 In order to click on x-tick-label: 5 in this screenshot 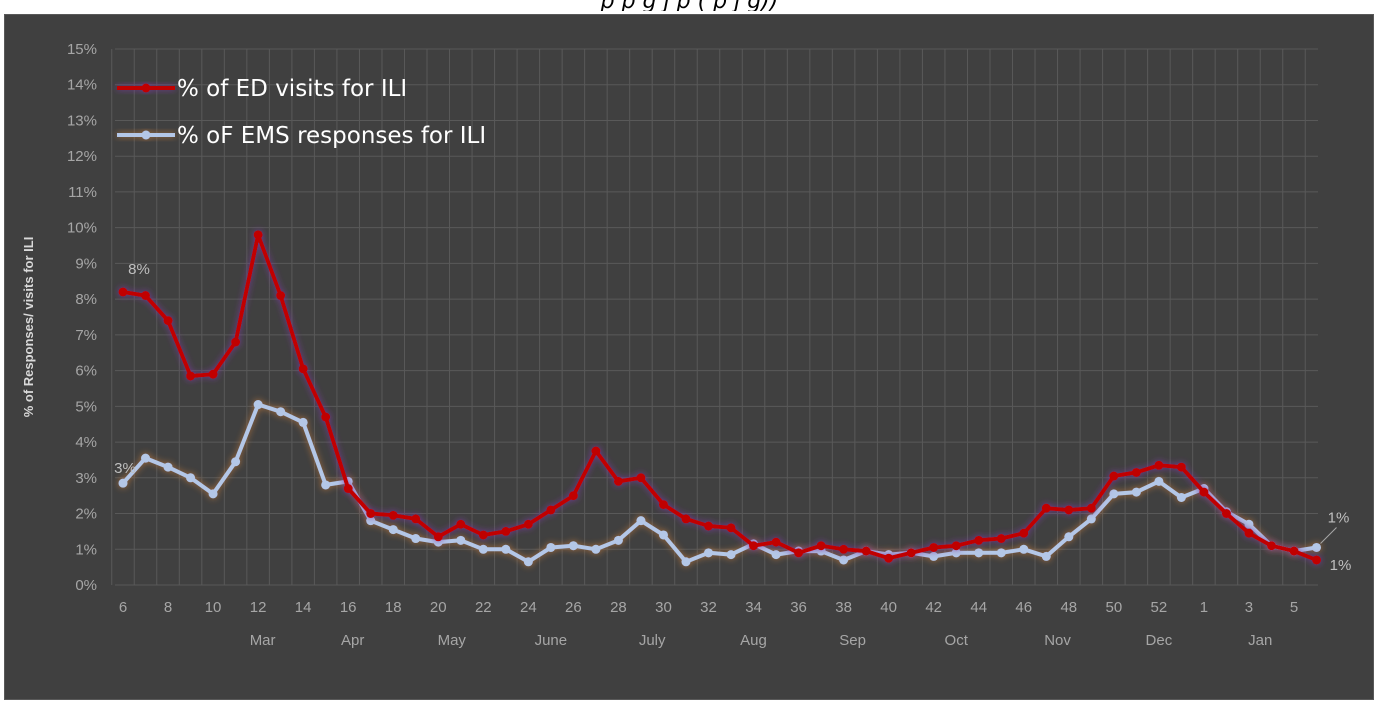, I will do `click(1294, 607)`.